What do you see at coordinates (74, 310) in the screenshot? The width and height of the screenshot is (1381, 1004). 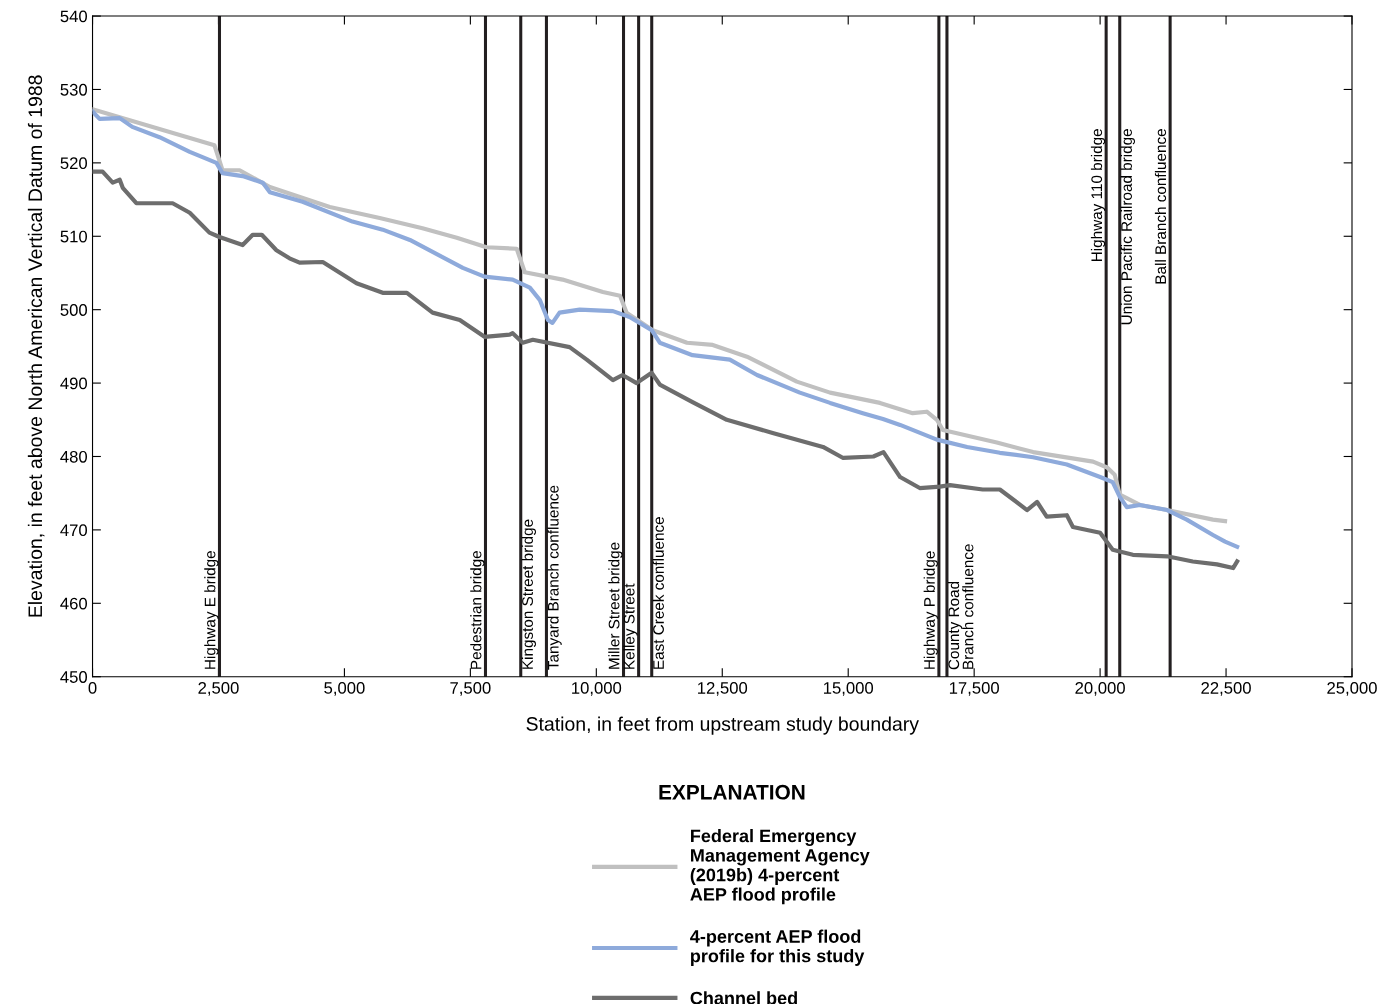 I see `y-tick-label: 500` at bounding box center [74, 310].